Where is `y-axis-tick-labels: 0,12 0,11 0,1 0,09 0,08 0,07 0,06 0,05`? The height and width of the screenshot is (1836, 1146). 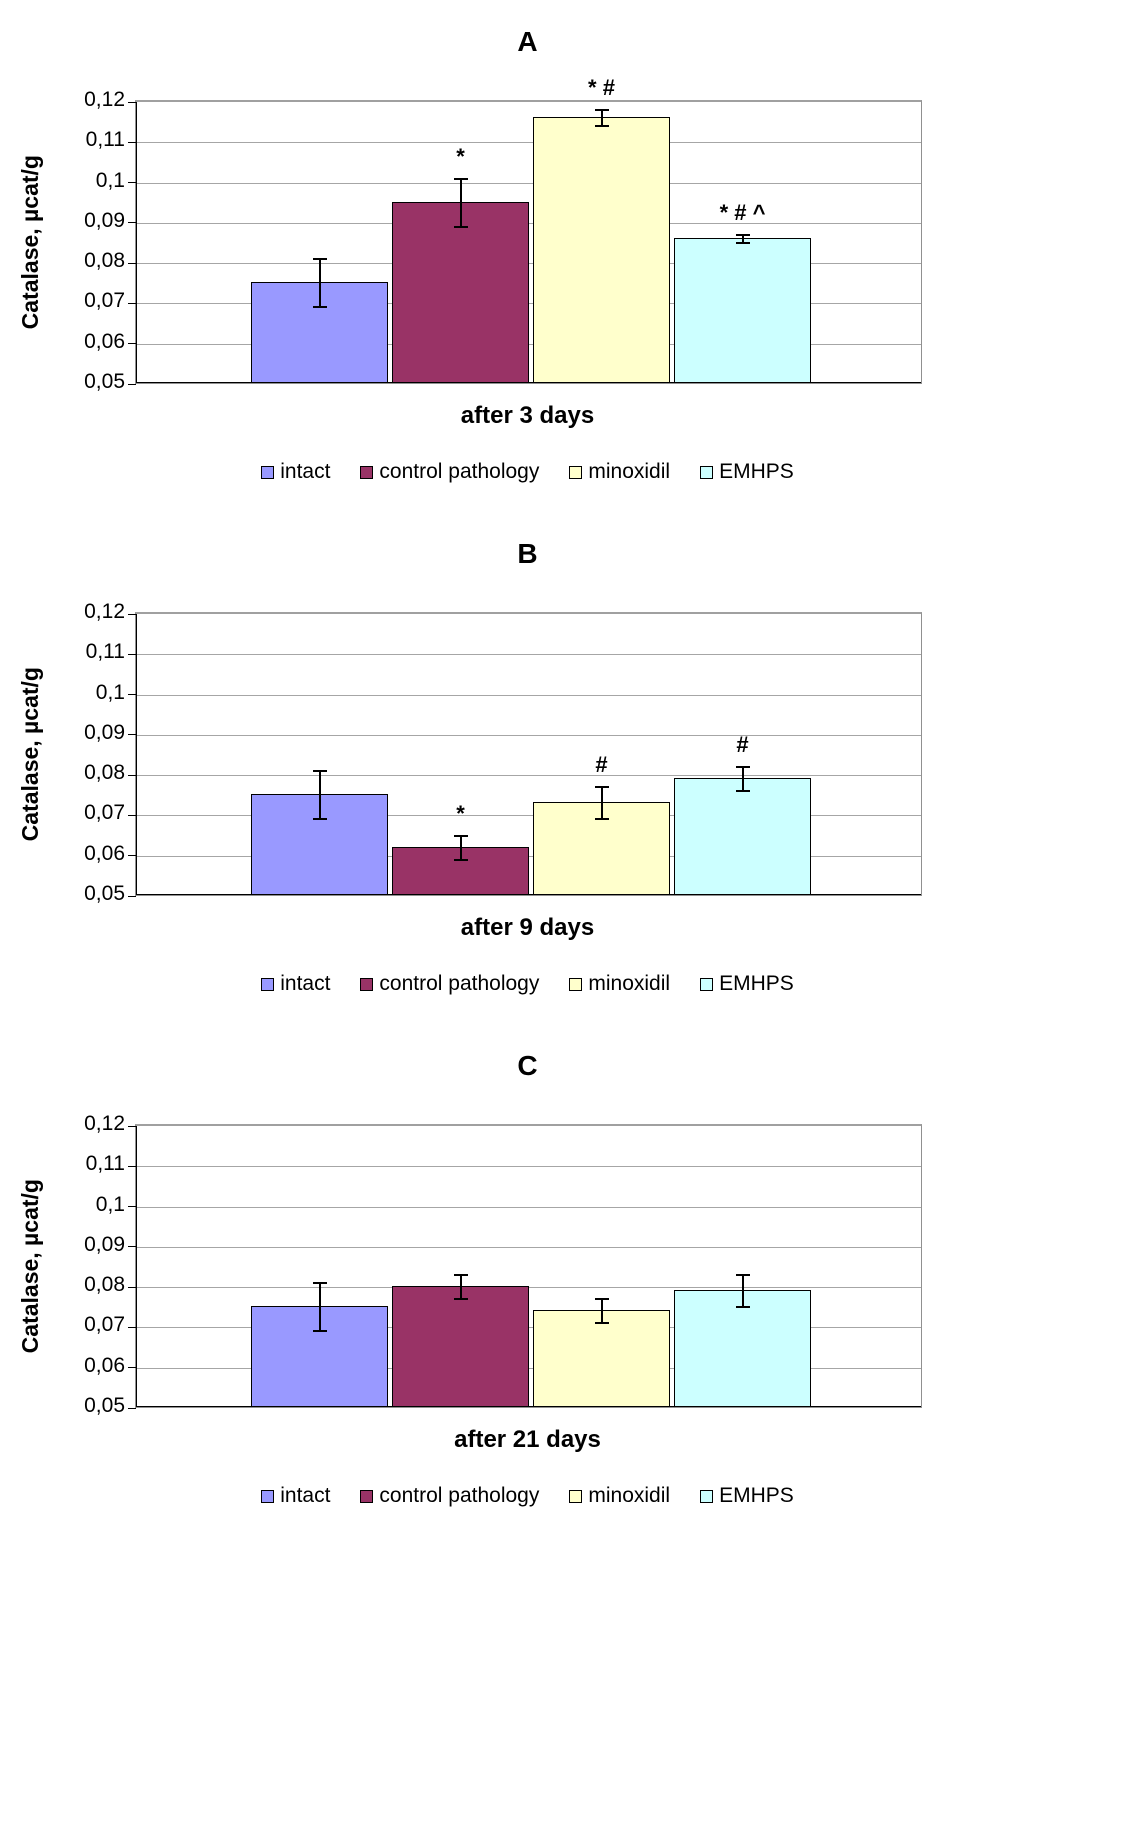 y-axis-tick-labels: 0,12 0,11 0,1 0,09 0,08 0,07 0,06 0,05 is located at coordinates (97, 240).